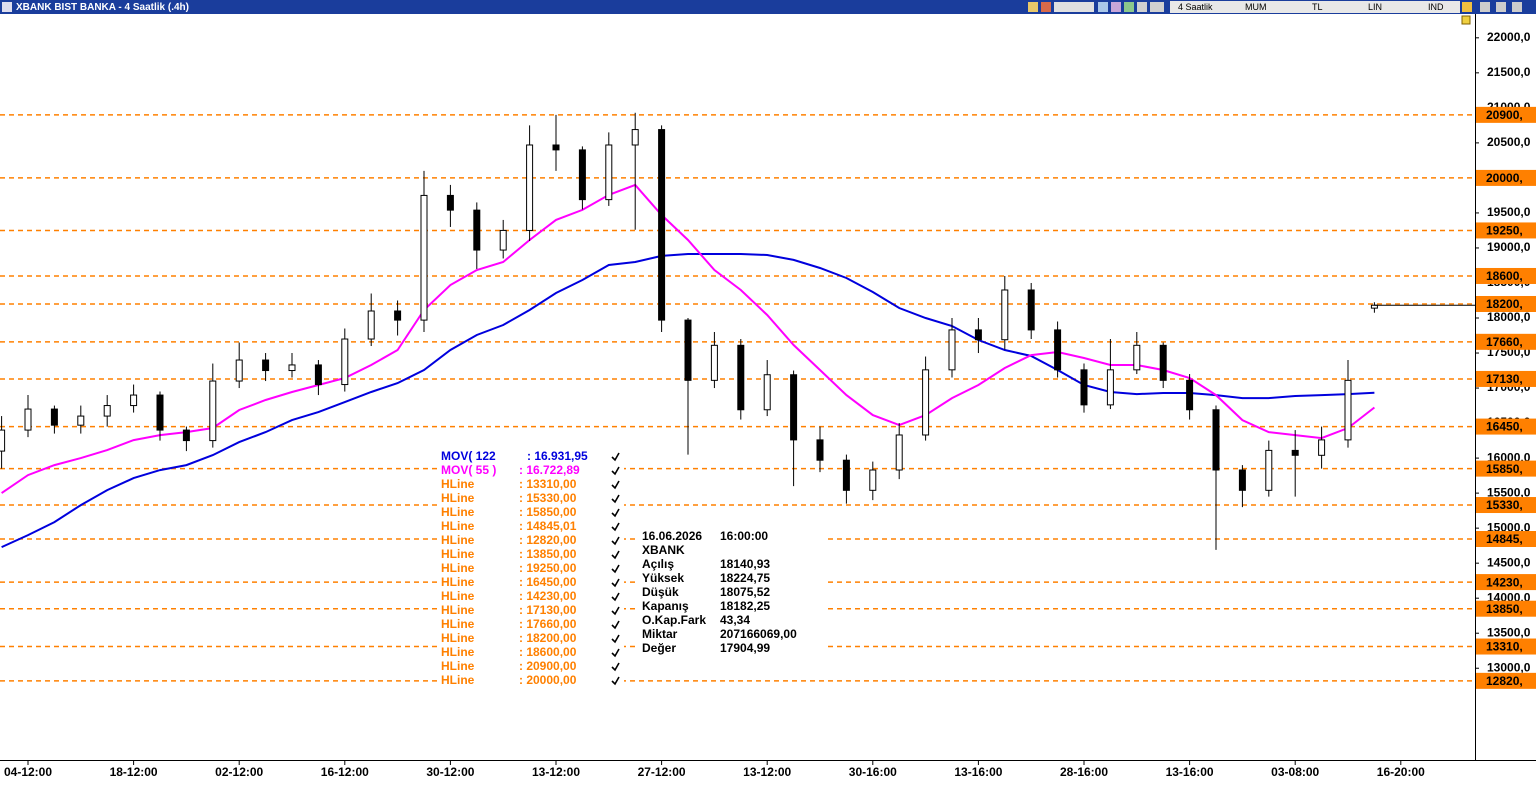 This screenshot has height=787, width=1536. I want to click on info-label: Açılış, so click(658, 564).